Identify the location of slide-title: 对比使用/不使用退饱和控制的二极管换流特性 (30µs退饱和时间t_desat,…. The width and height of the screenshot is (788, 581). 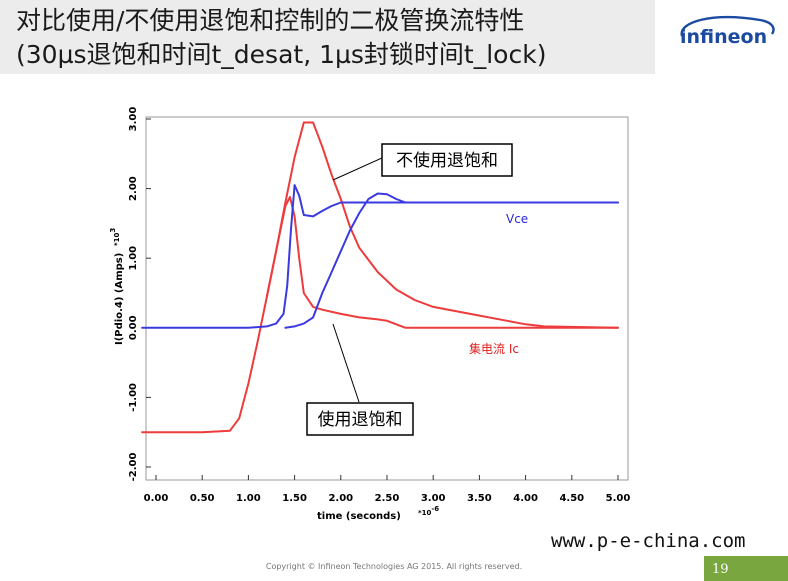
(281, 38).